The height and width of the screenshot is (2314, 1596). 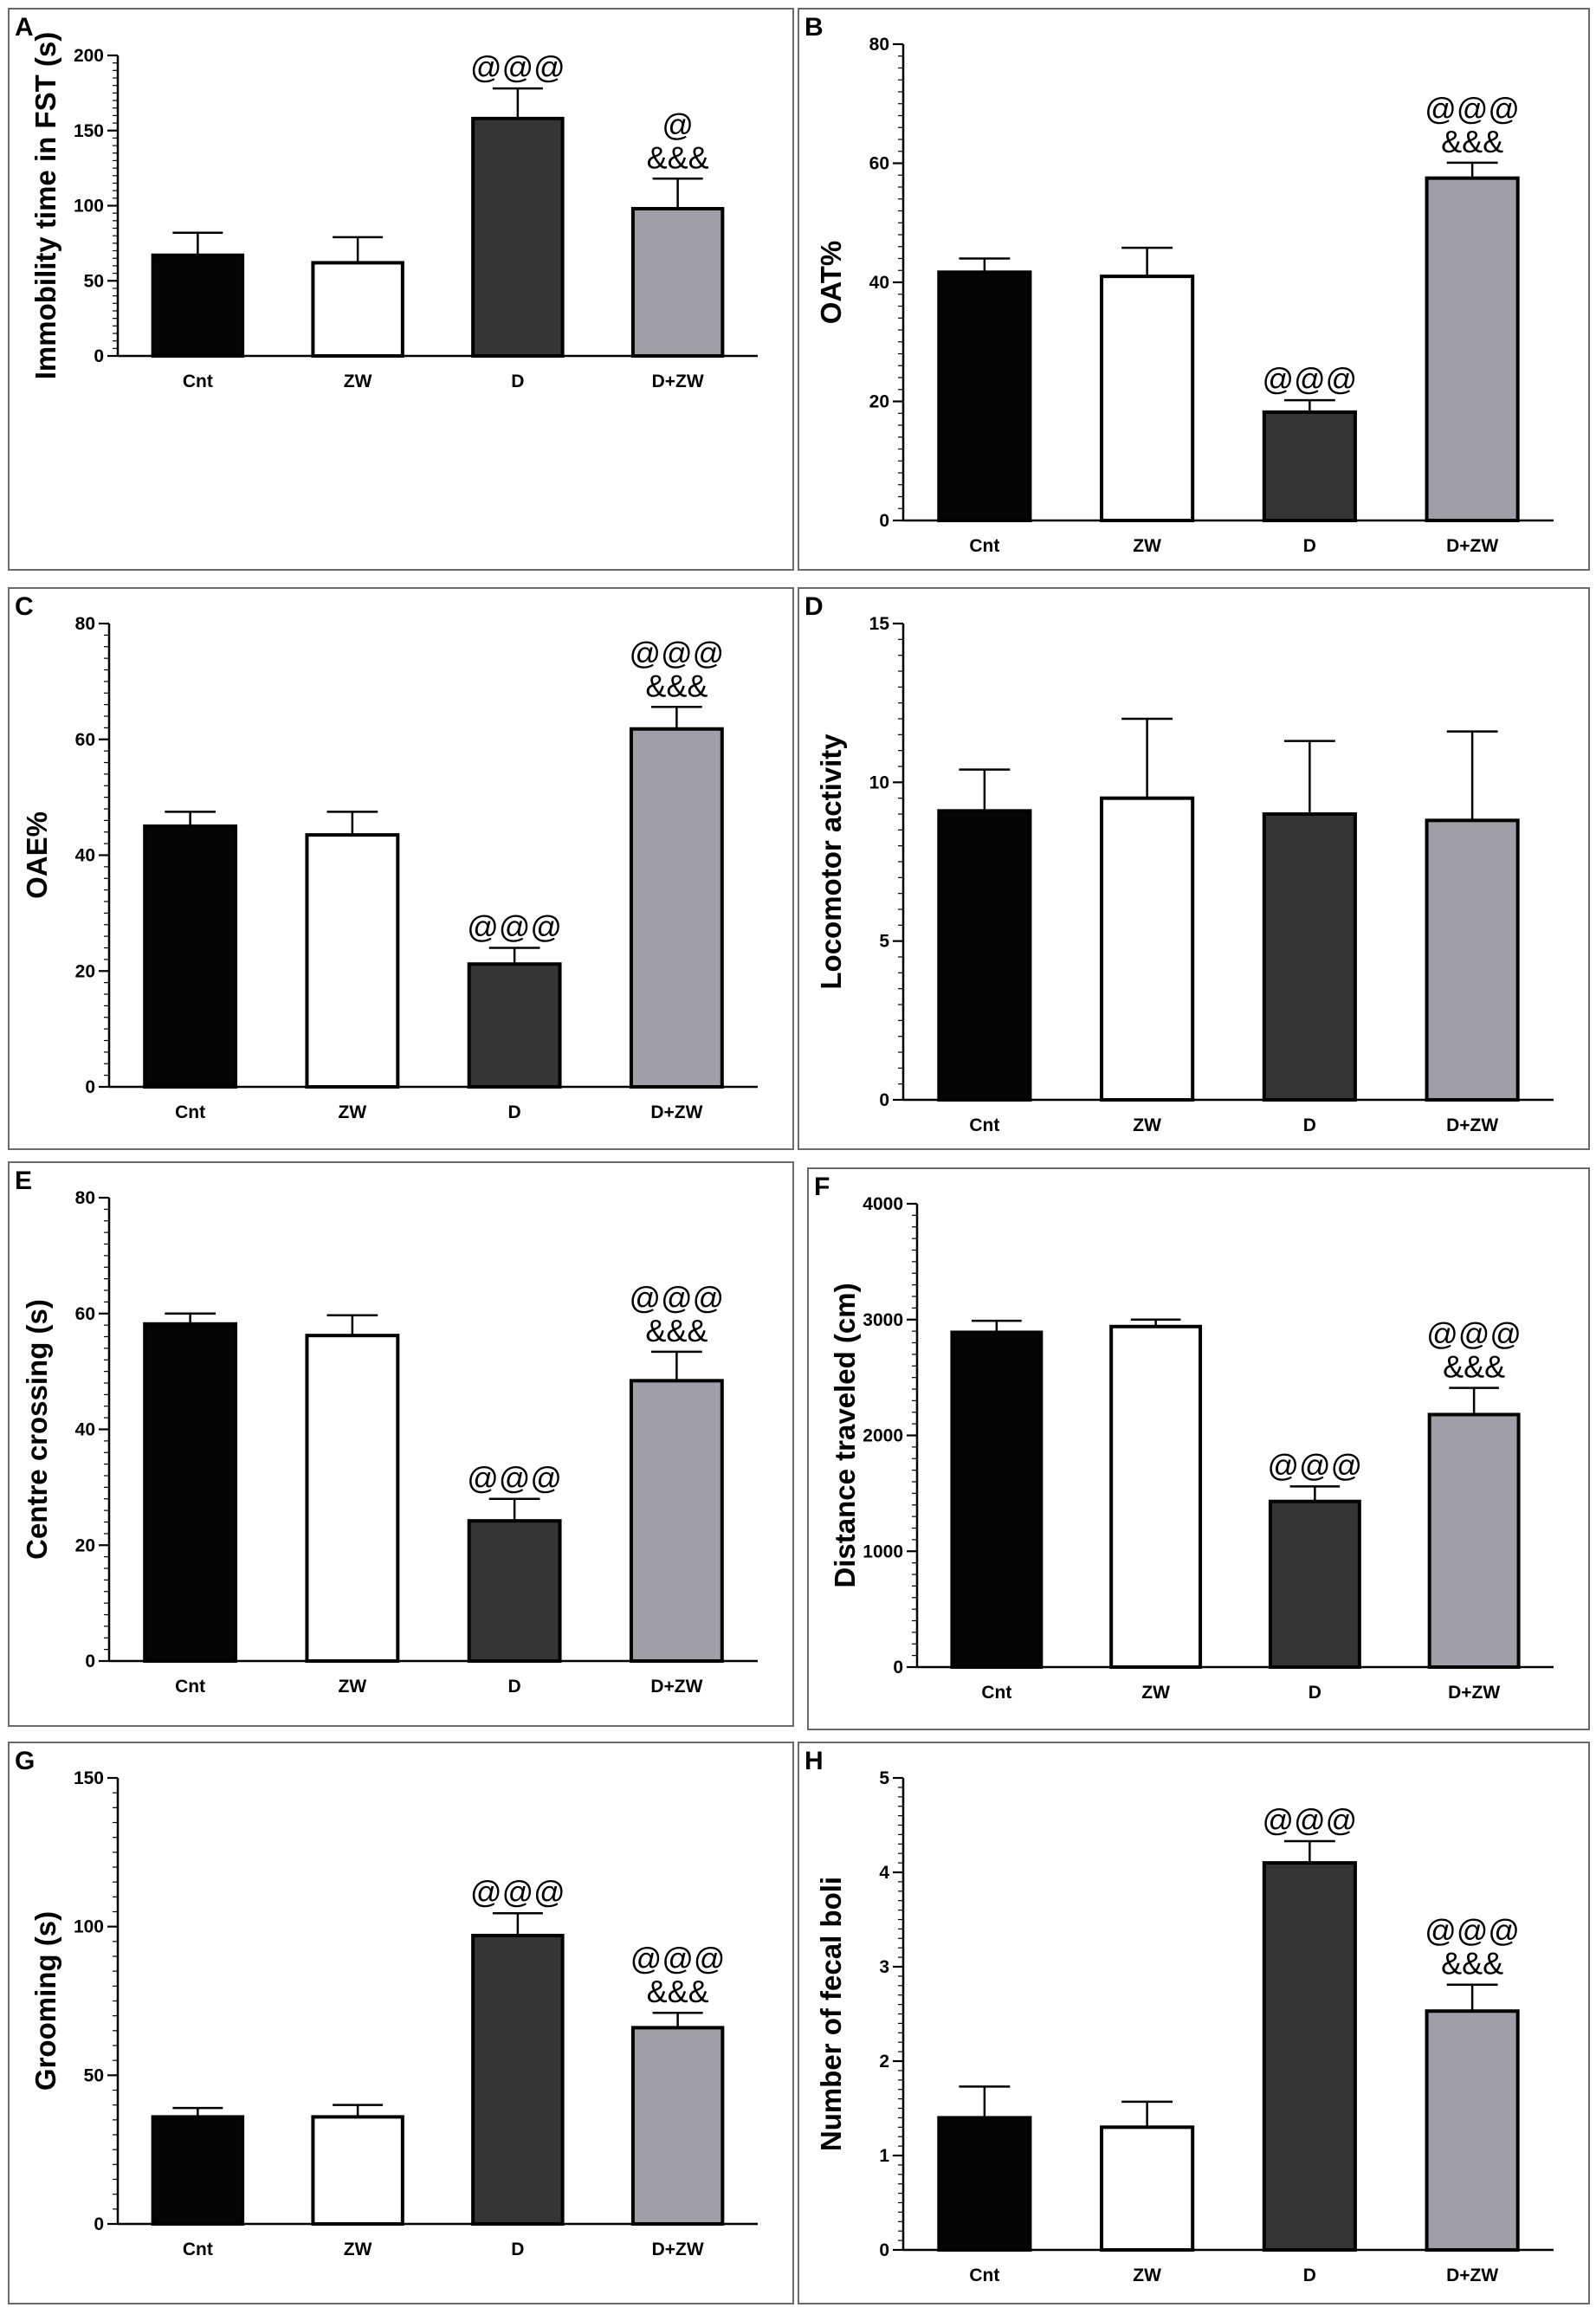 I want to click on y-axis-label: Locomotor activity, so click(x=831, y=862).